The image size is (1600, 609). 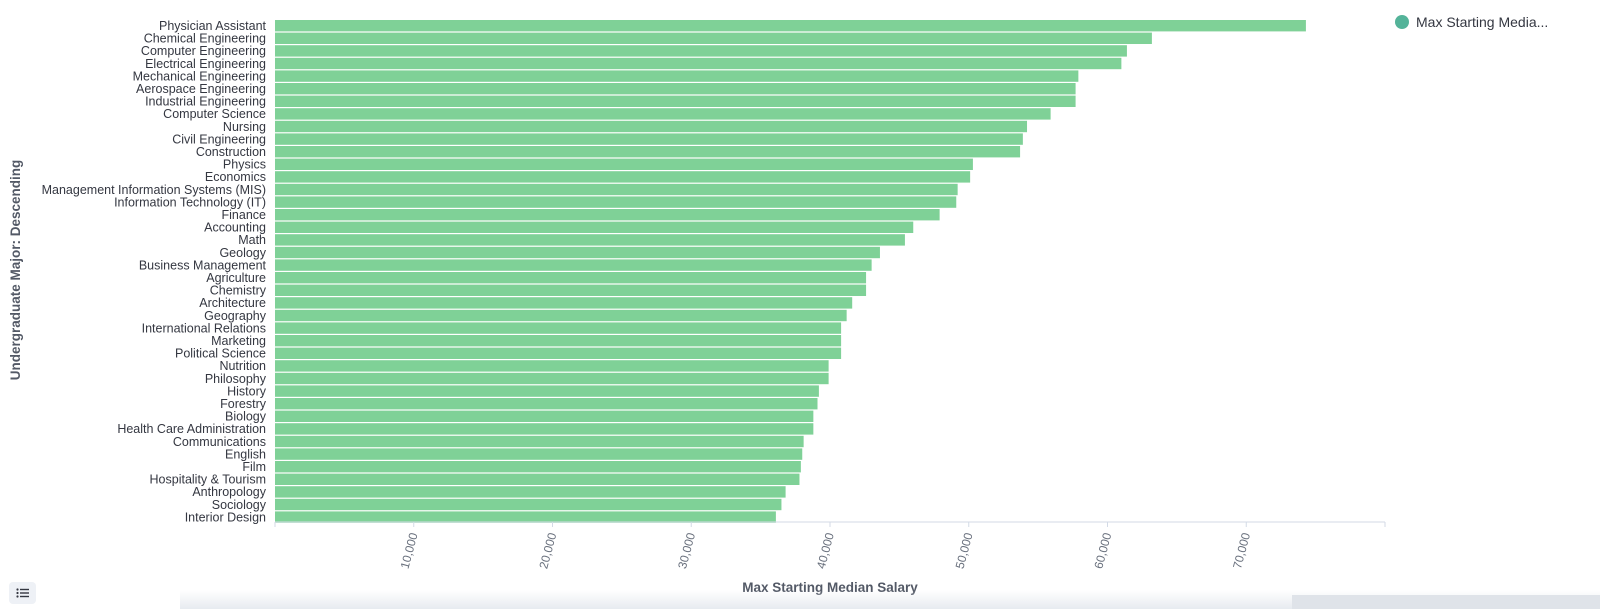 What do you see at coordinates (219, 442) in the screenshot?
I see `category-label: Communications` at bounding box center [219, 442].